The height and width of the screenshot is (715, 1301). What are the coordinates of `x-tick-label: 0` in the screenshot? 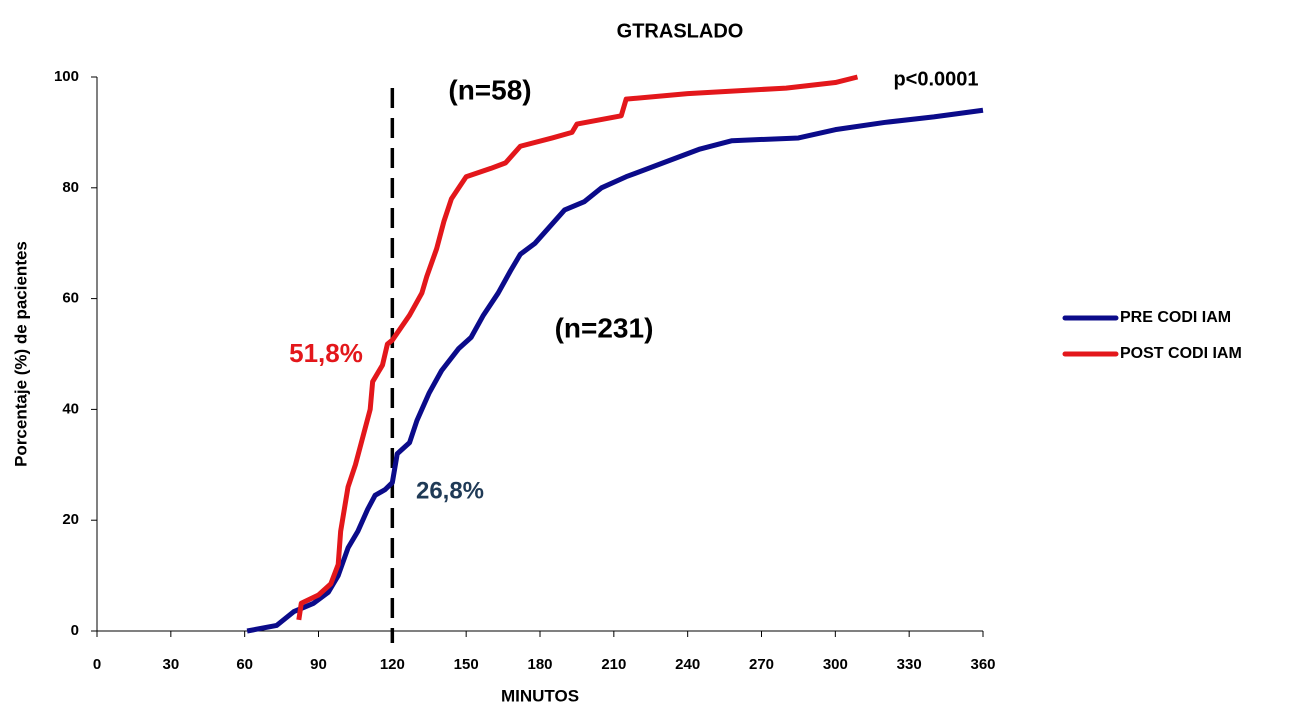 It's located at (97, 664).